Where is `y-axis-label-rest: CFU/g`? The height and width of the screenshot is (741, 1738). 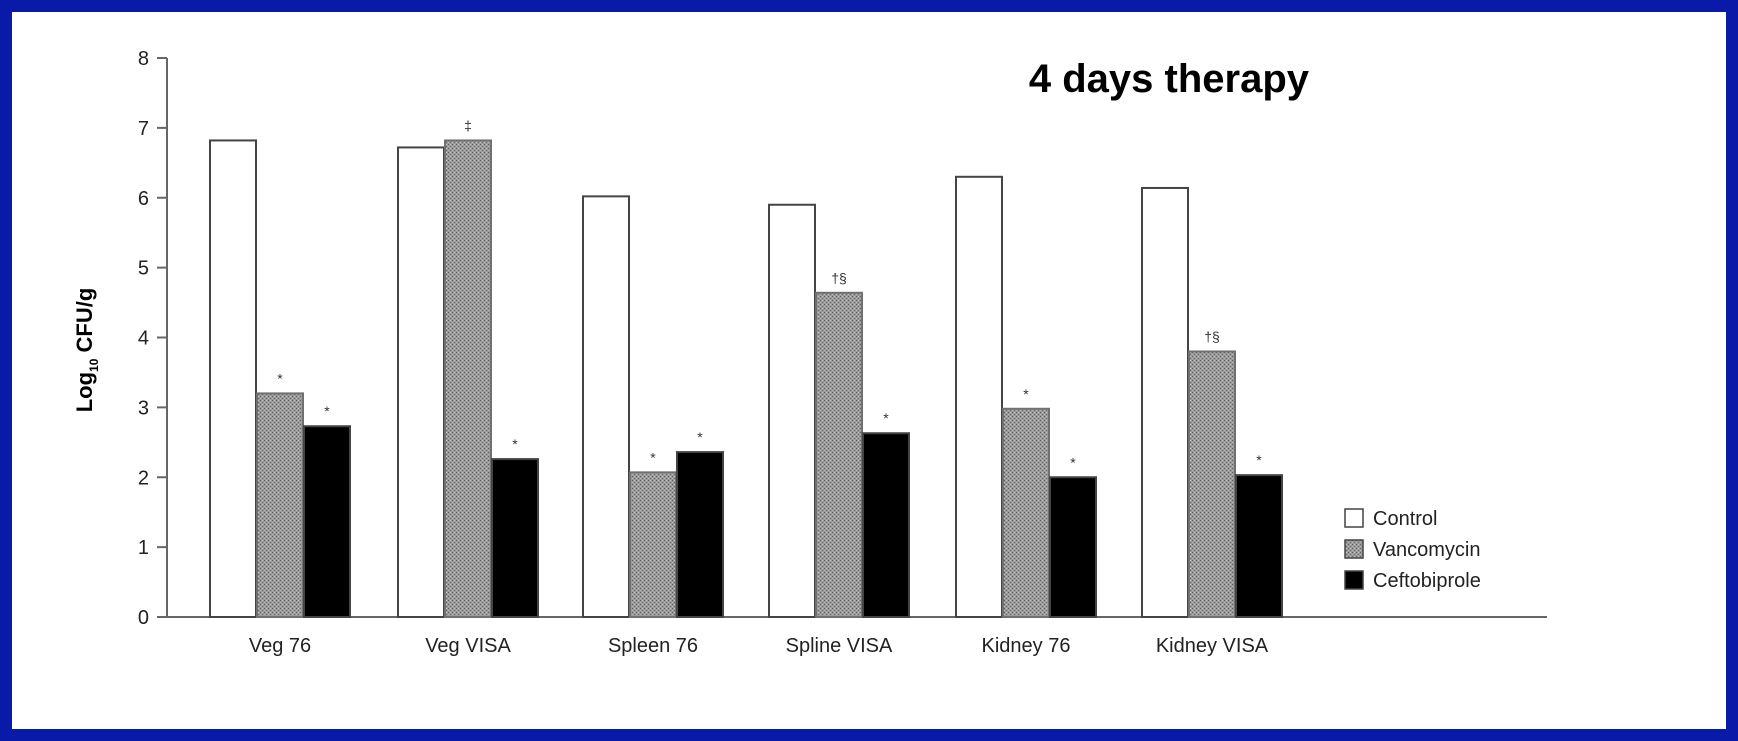 y-axis-label-rest: CFU/g is located at coordinates (84, 323).